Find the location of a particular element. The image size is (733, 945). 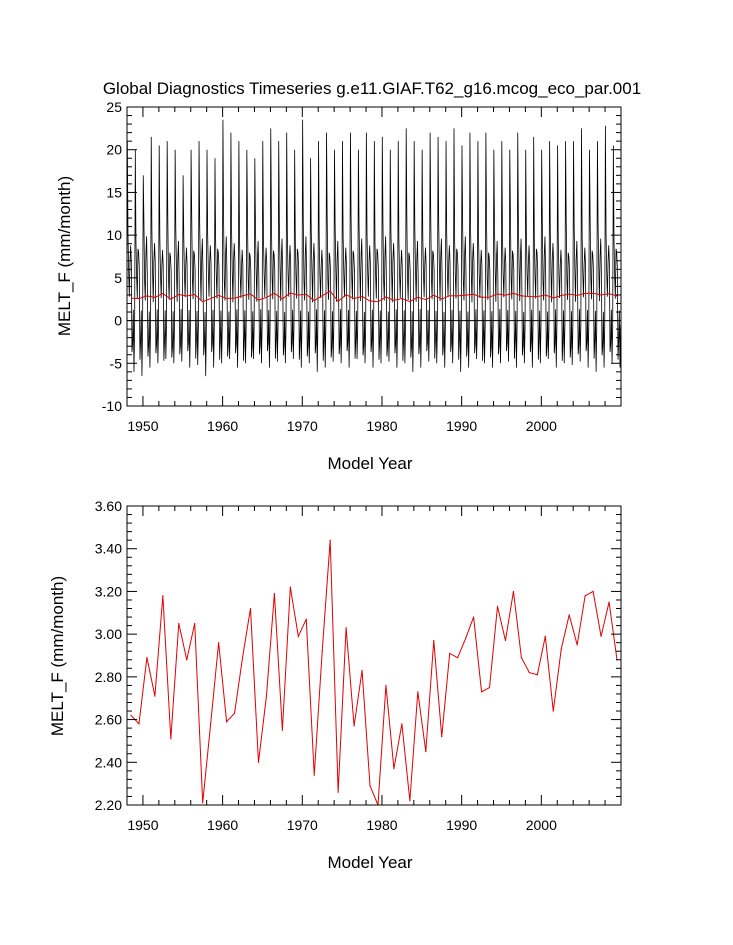

bottom-y-tick-label: 2.80 is located at coordinates (108, 677).